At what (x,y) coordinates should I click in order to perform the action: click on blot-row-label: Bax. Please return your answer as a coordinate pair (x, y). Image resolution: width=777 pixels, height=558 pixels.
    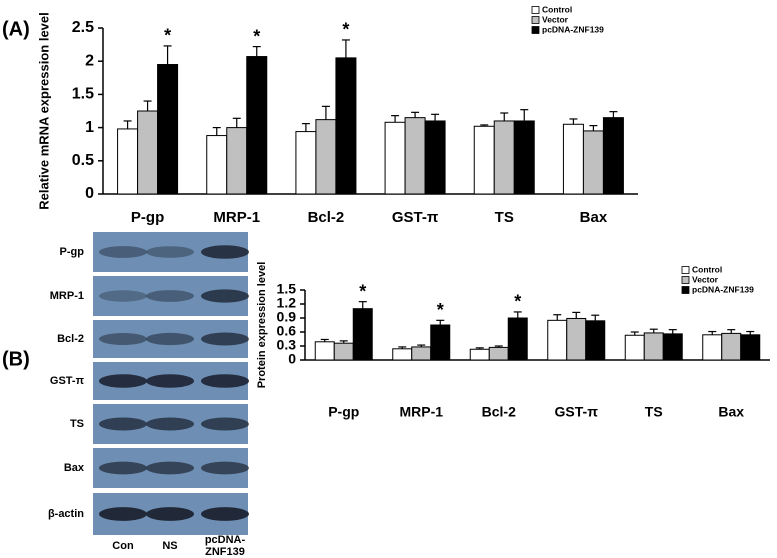
    Looking at the image, I should click on (74, 468).